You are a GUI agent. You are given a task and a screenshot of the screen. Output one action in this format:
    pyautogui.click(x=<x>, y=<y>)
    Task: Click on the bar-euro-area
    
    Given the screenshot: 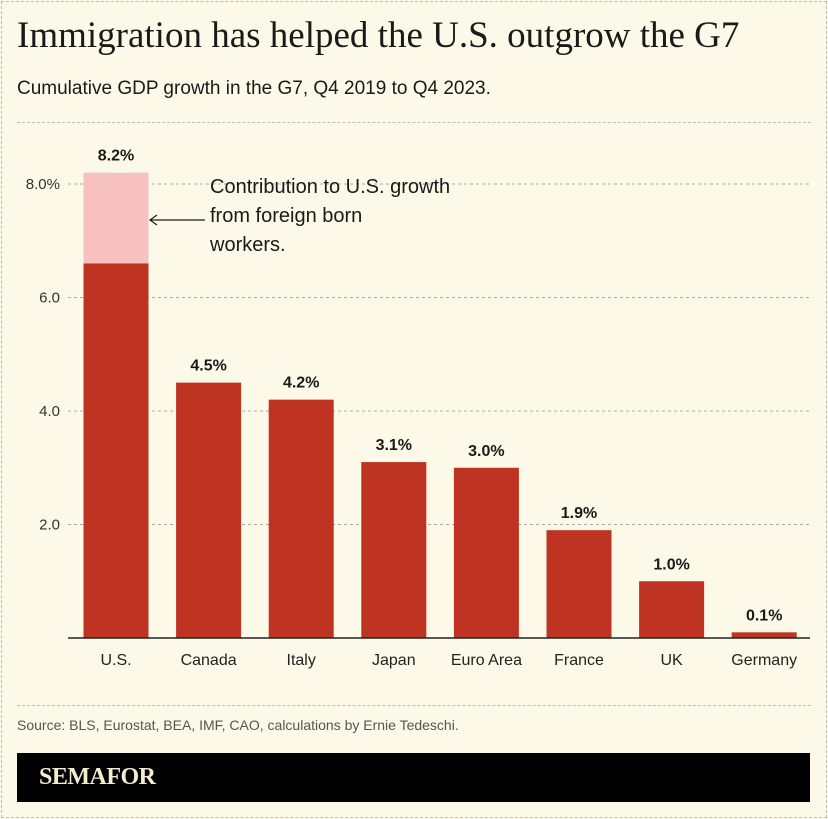 What is the action you would take?
    pyautogui.click(x=486, y=552)
    